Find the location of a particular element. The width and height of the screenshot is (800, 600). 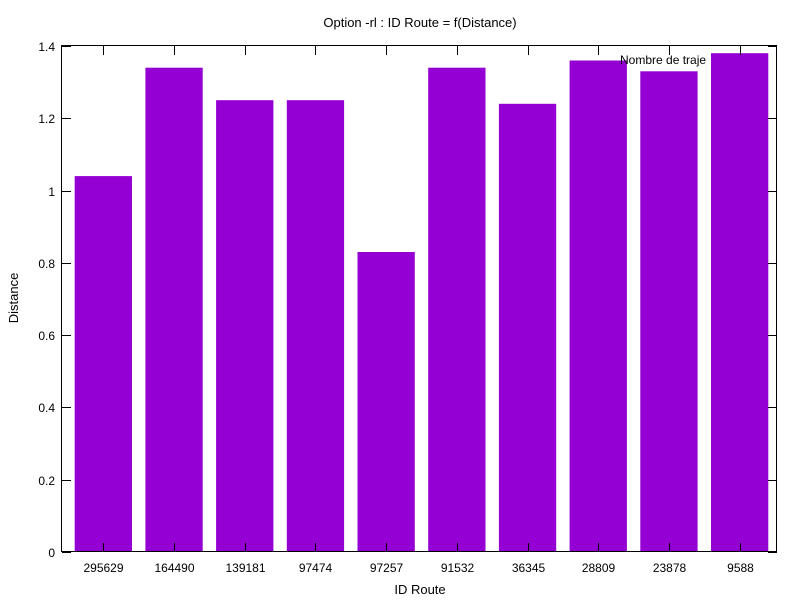

x-tick-label: 36345 is located at coordinates (529, 568).